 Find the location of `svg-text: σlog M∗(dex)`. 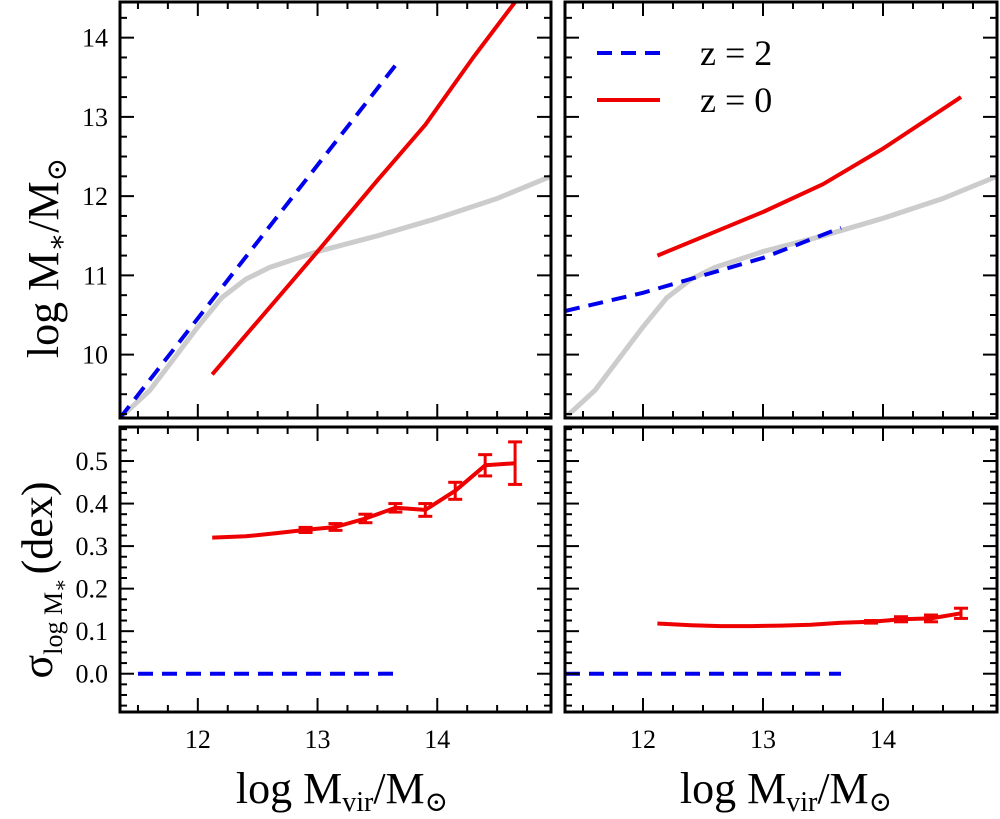

svg-text: σlog M∗(dex) is located at coordinates (42, 580).